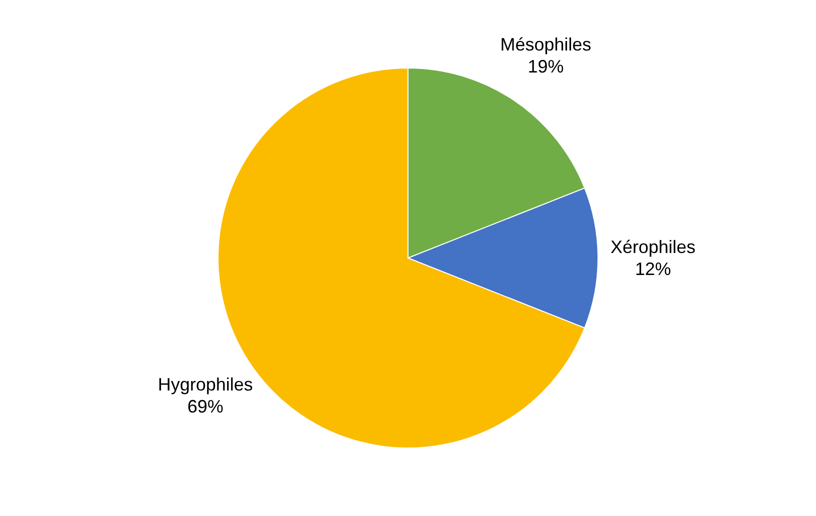 The height and width of the screenshot is (516, 816). I want to click on data-label: 12%, so click(653, 269).